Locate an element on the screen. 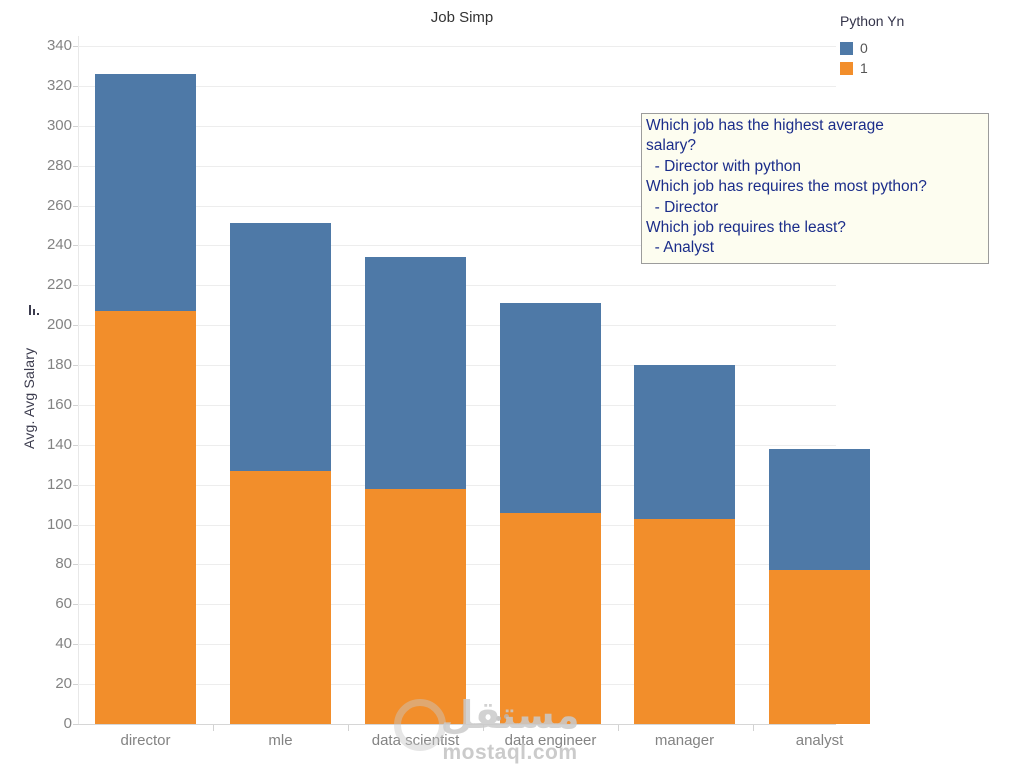  x-category-label-manager: manager is located at coordinates (684, 740).